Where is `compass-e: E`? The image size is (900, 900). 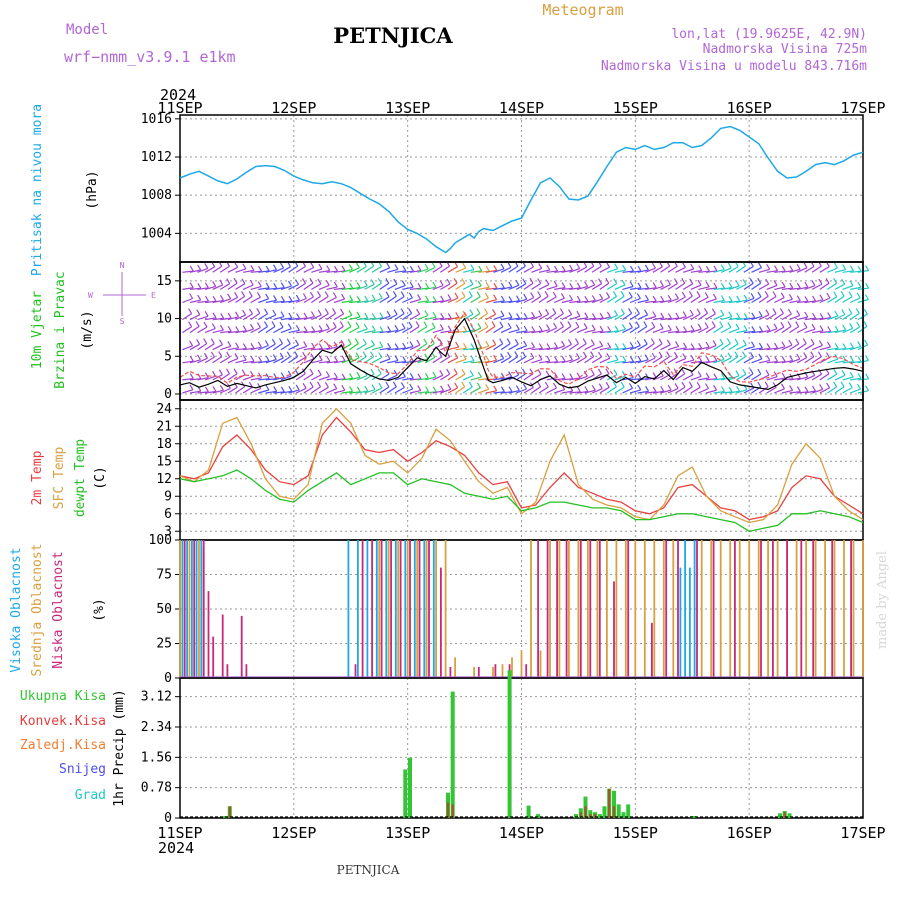
compass-e: E is located at coordinates (153, 295).